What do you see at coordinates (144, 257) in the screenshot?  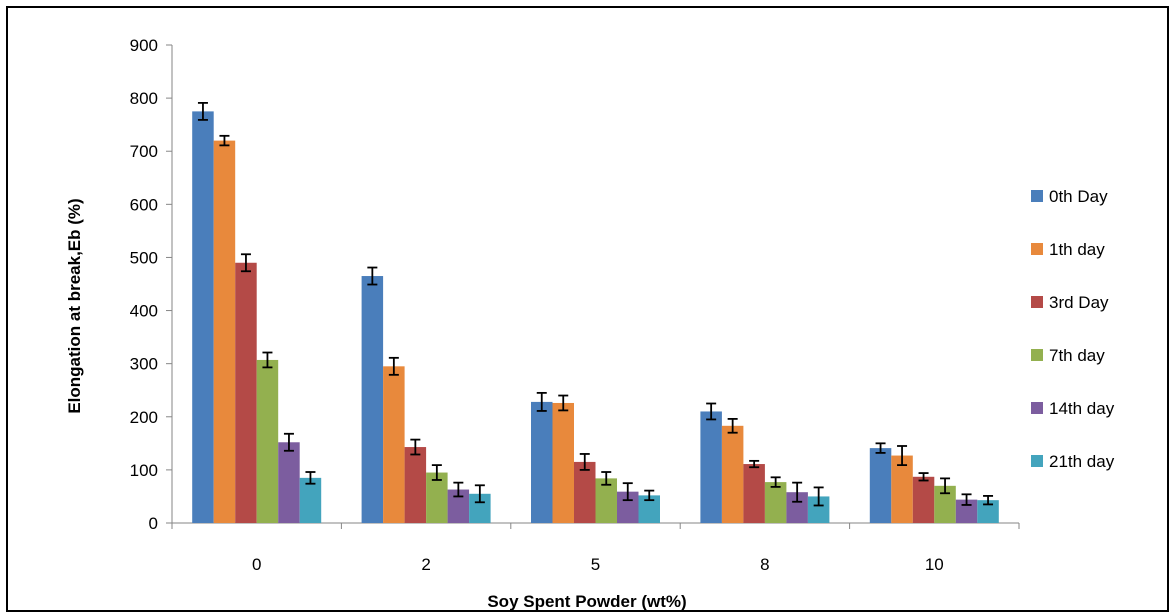 I see `y-tick-label: 500` at bounding box center [144, 257].